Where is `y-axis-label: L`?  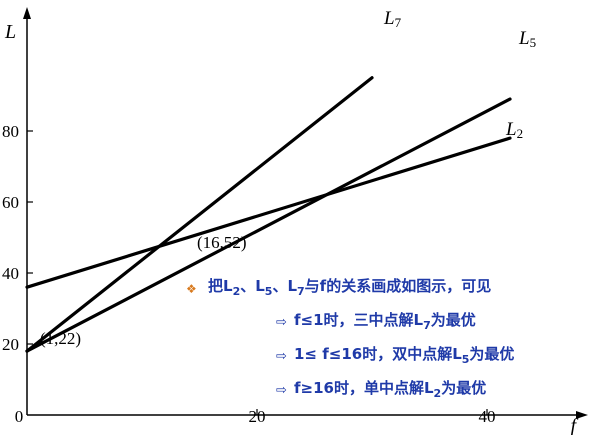
y-axis-label: L is located at coordinates (10, 32).